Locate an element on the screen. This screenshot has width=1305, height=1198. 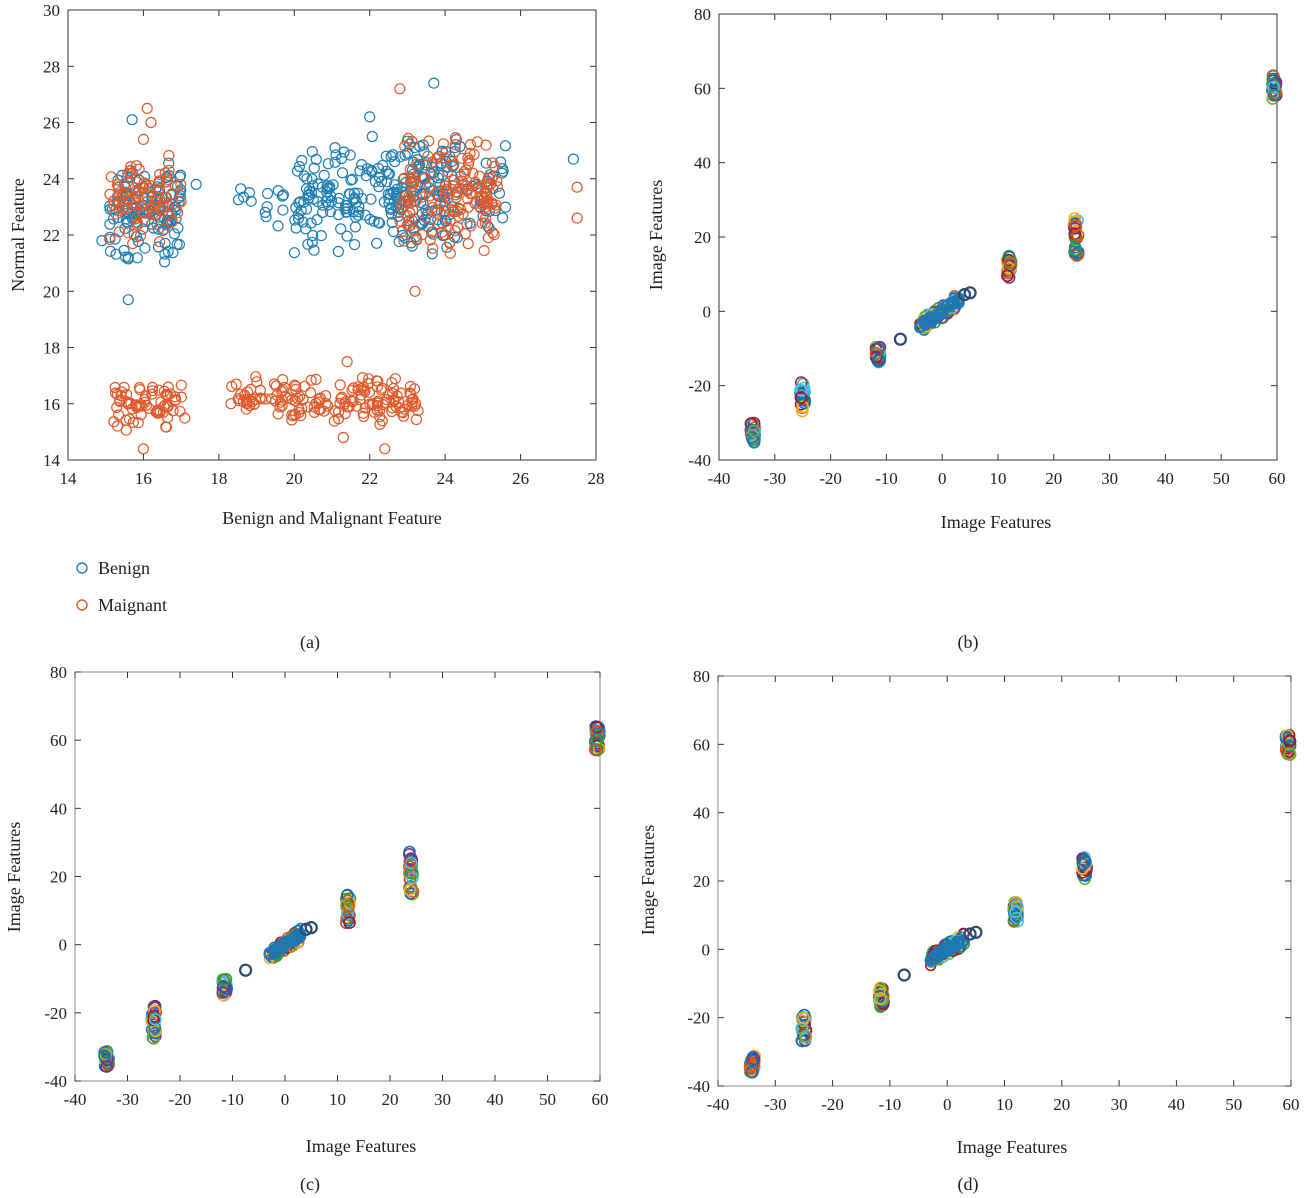
legend-malignant-marker is located at coordinates (82, 605).